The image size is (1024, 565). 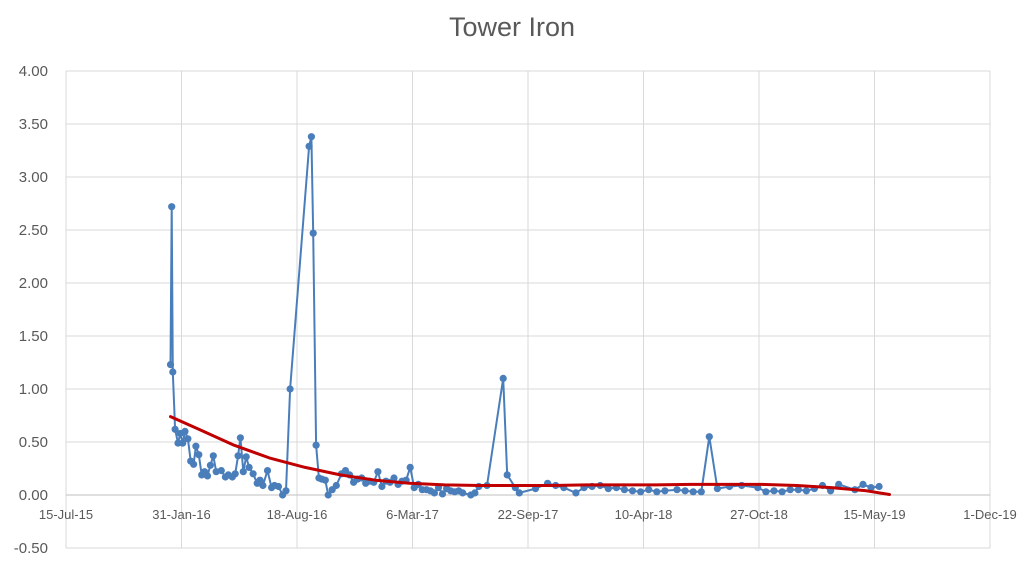 What do you see at coordinates (644, 514) in the screenshot?
I see `x-tick-label: 10-Apr-18` at bounding box center [644, 514].